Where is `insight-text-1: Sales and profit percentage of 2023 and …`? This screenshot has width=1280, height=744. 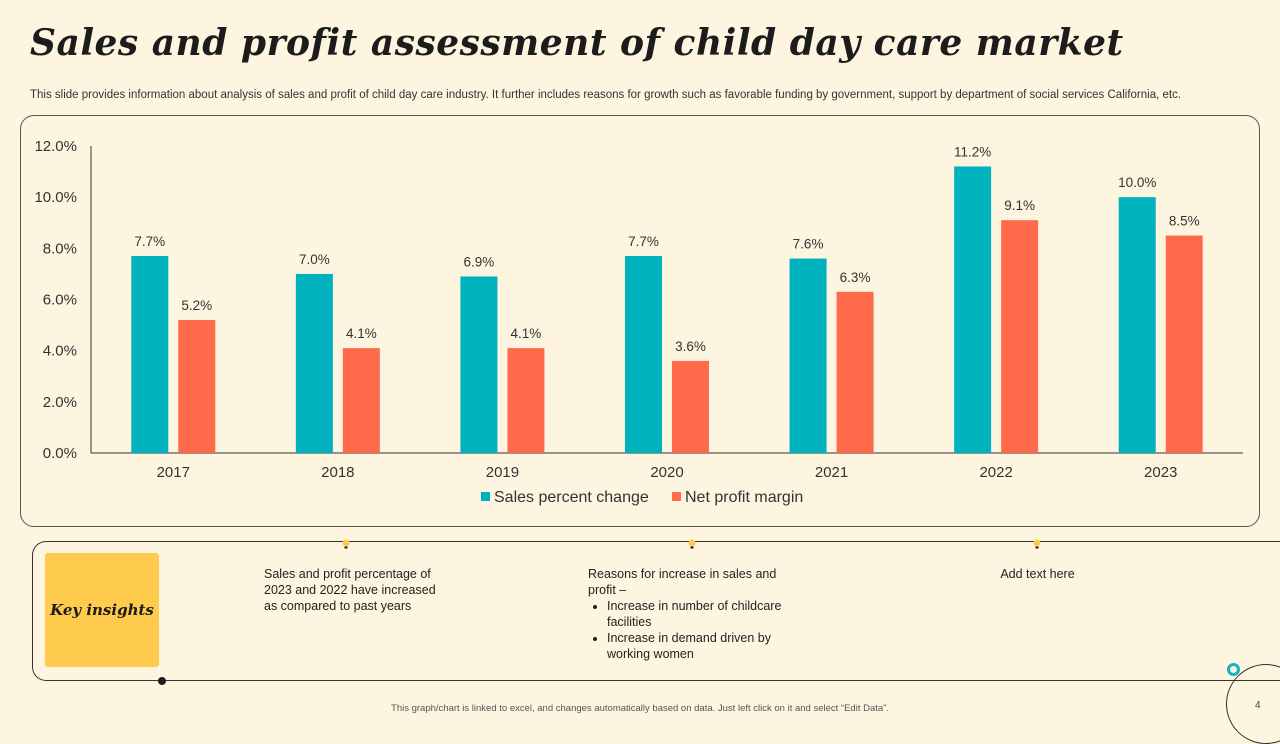
insight-text-1: Sales and profit percentage of 2023 and … is located at coordinates (350, 590).